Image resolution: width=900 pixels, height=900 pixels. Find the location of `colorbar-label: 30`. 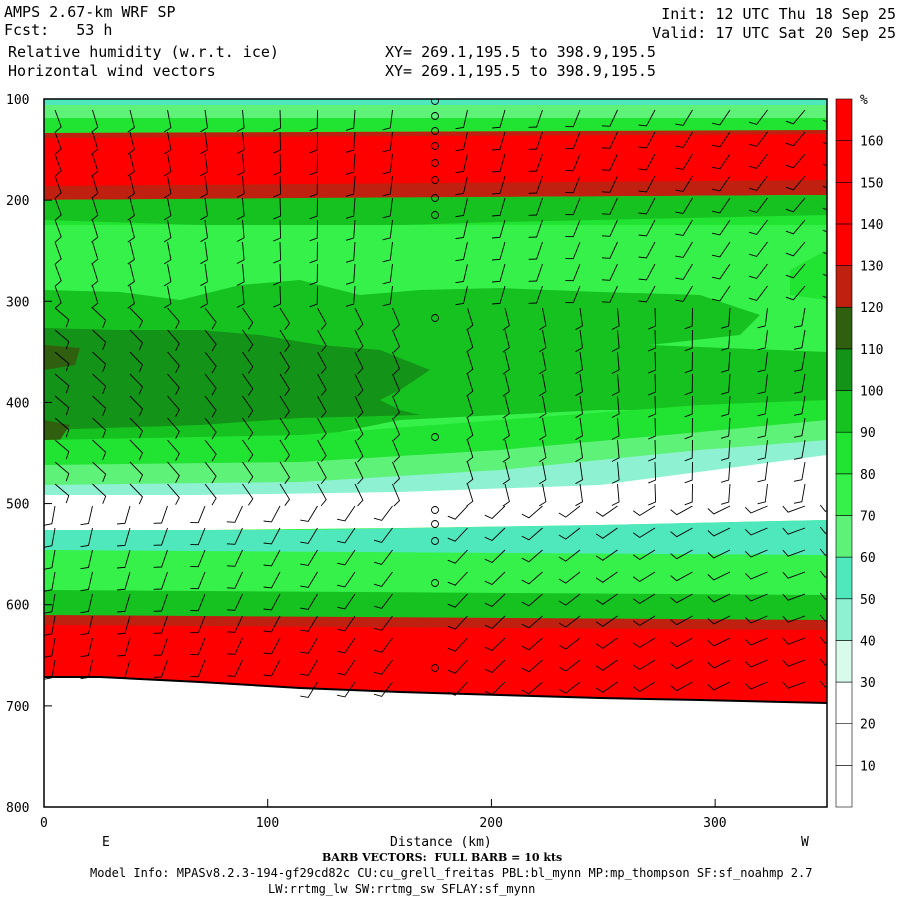

colorbar-label: 30 is located at coordinates (868, 683).